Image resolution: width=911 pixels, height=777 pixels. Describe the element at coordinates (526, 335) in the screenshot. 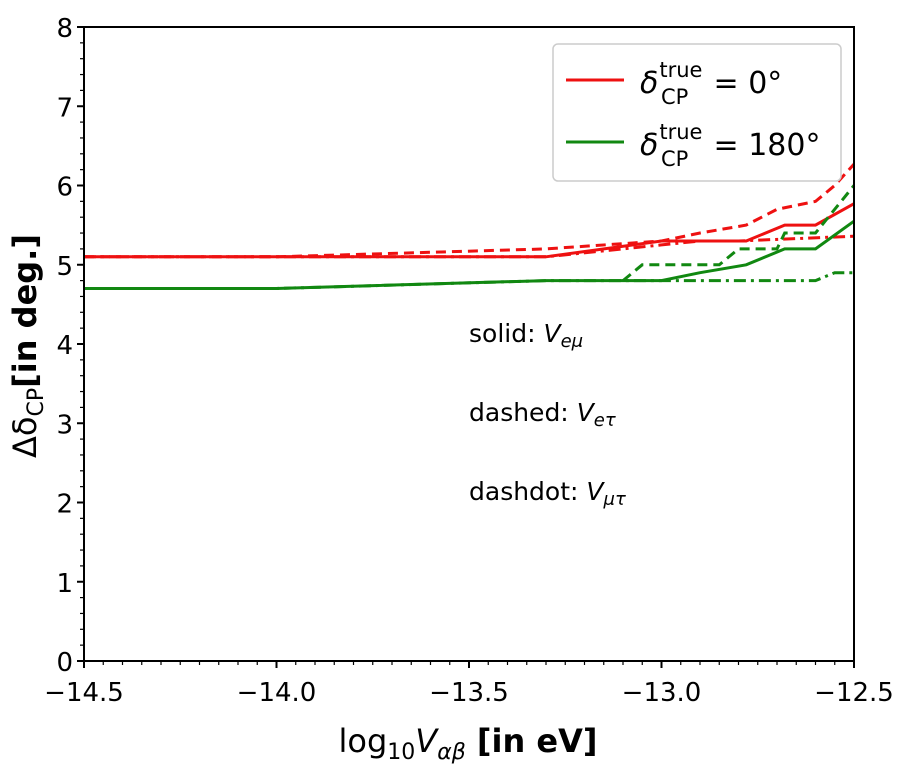

I see `annotation-solid: solid: Veμ` at that location.